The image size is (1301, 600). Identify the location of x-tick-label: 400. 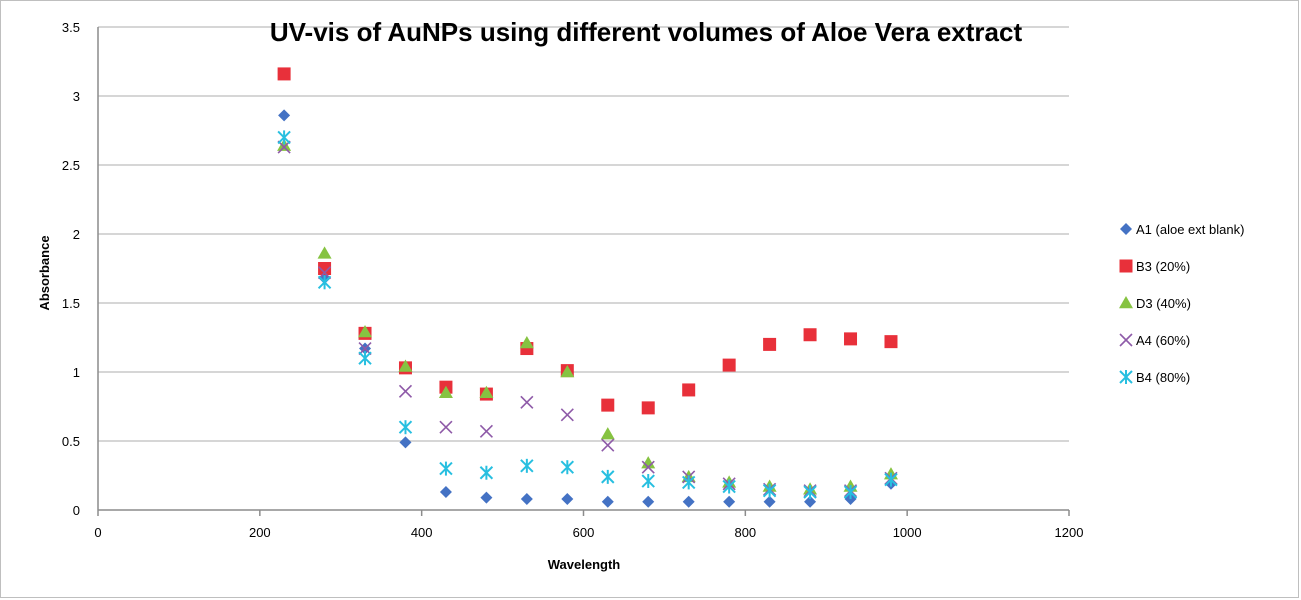
(422, 532).